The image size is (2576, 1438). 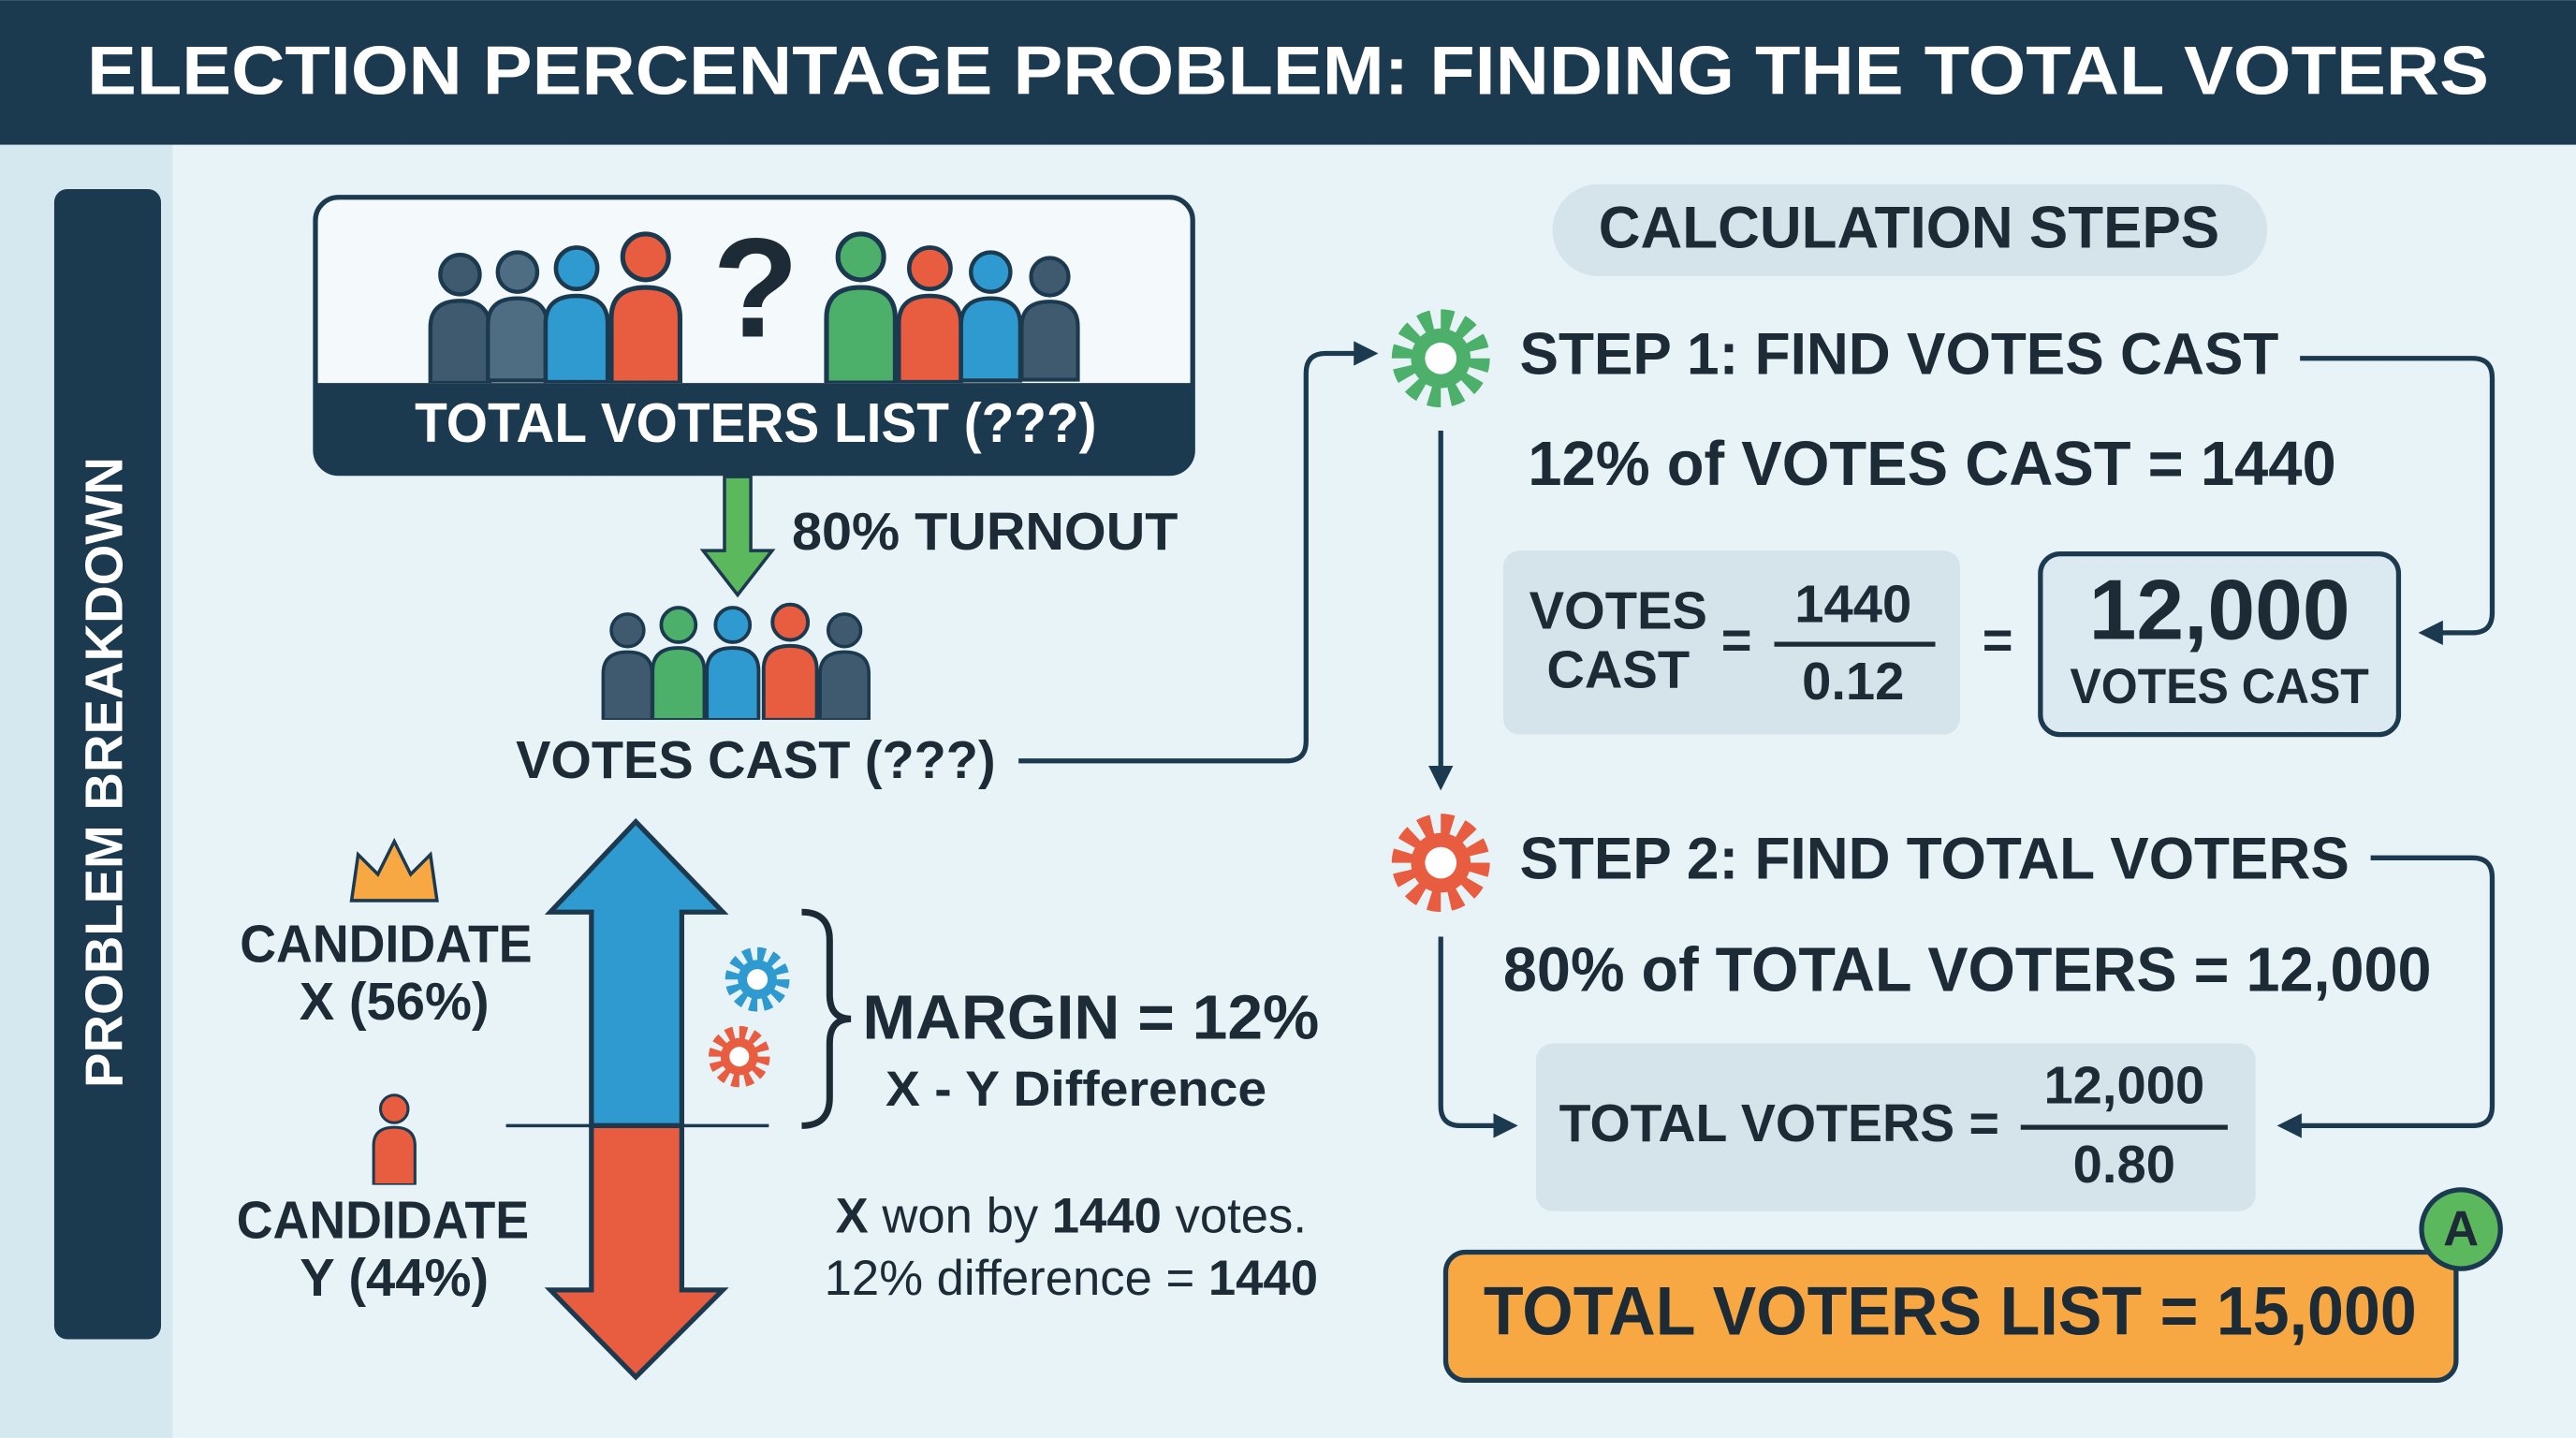 I want to click on note-part: won by, so click(x=961, y=1215).